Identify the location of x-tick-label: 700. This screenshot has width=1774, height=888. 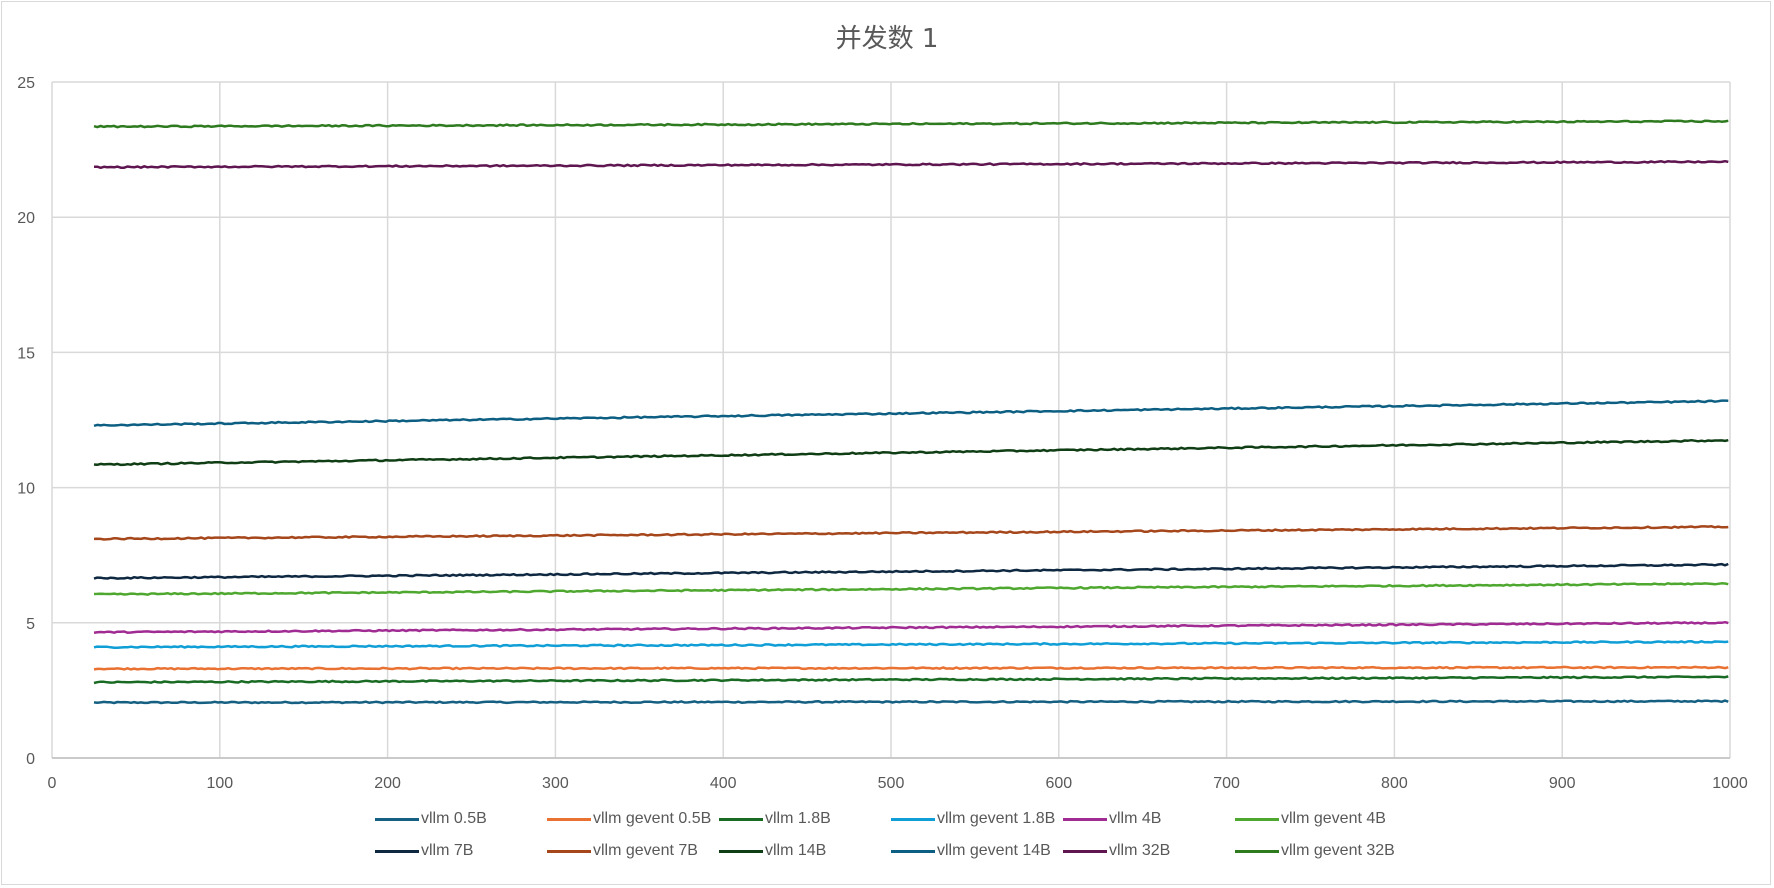
(1226, 783).